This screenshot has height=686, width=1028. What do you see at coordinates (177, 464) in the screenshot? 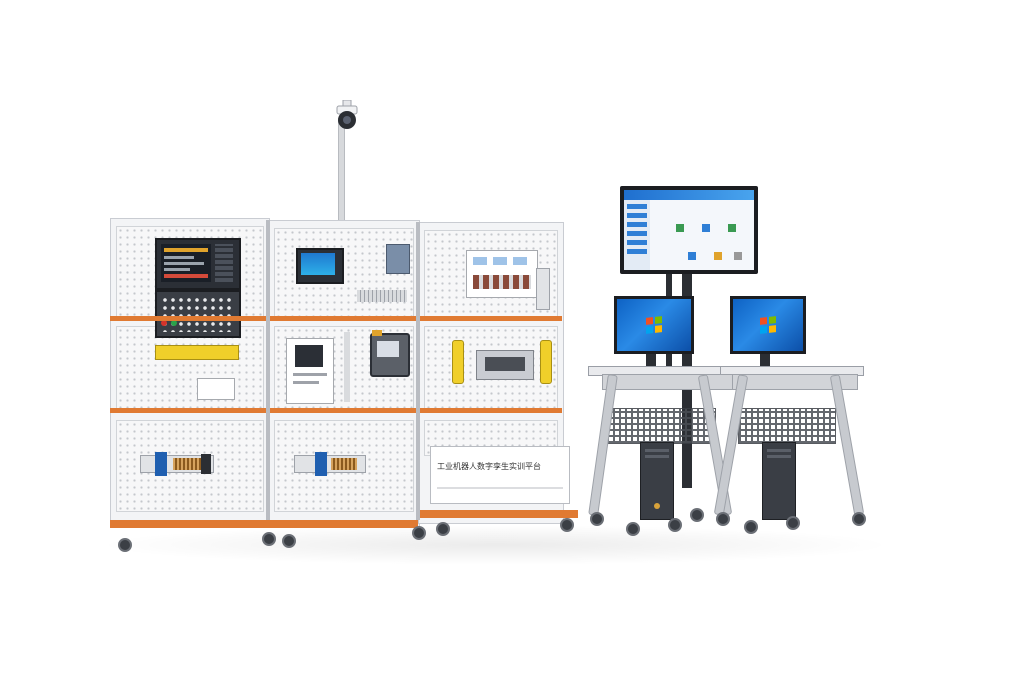
I see `linear-actuator-left` at bounding box center [177, 464].